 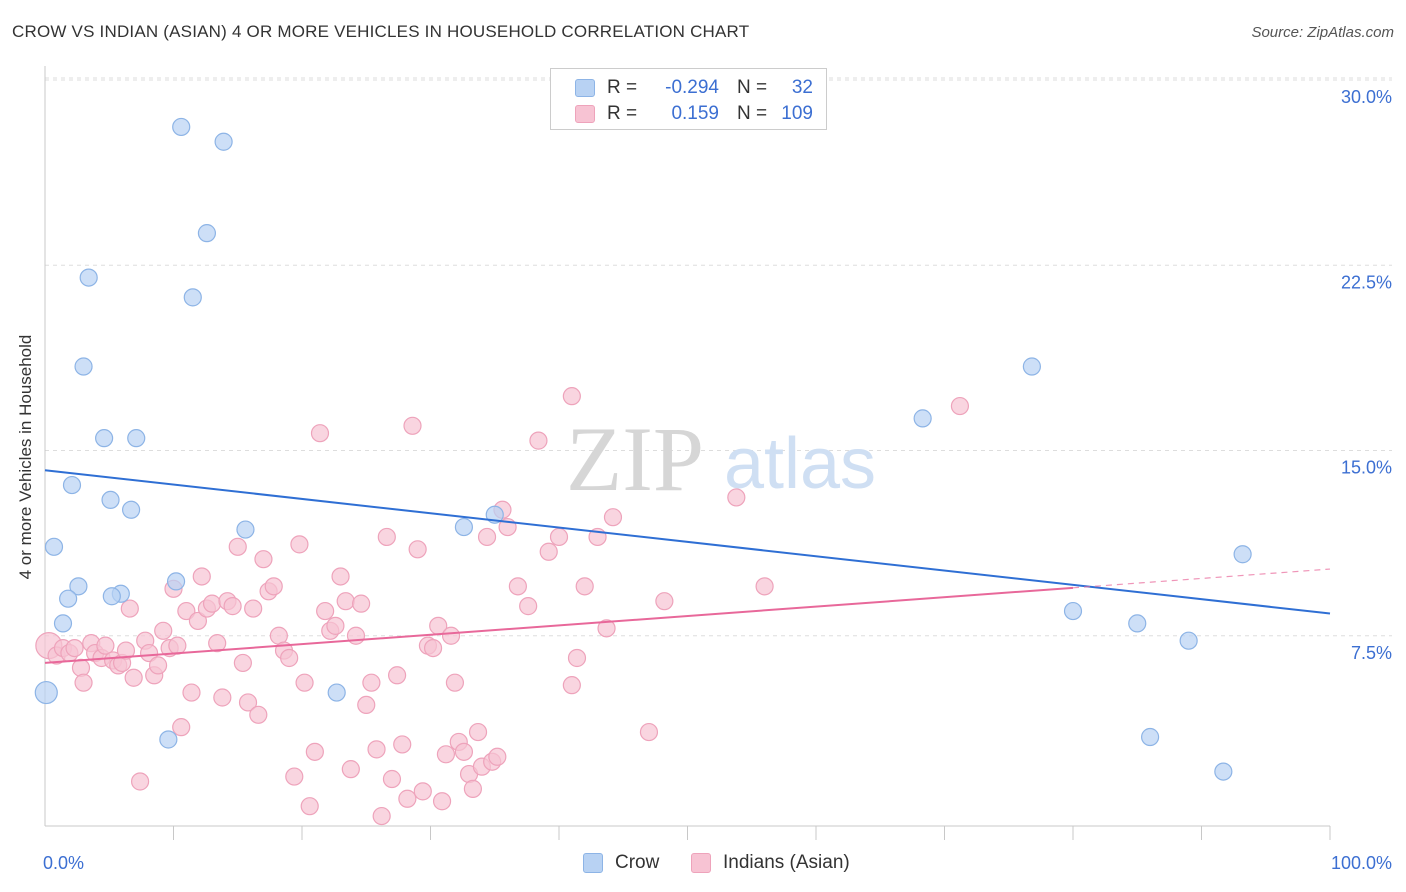 What do you see at coordinates (1366, 468) in the screenshot?
I see `y-tick-label: 15.0%` at bounding box center [1366, 468].